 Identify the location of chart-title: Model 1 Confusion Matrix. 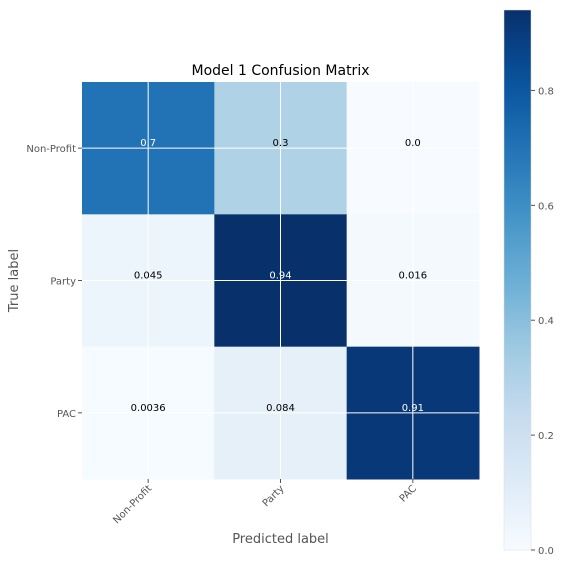
(280, 71).